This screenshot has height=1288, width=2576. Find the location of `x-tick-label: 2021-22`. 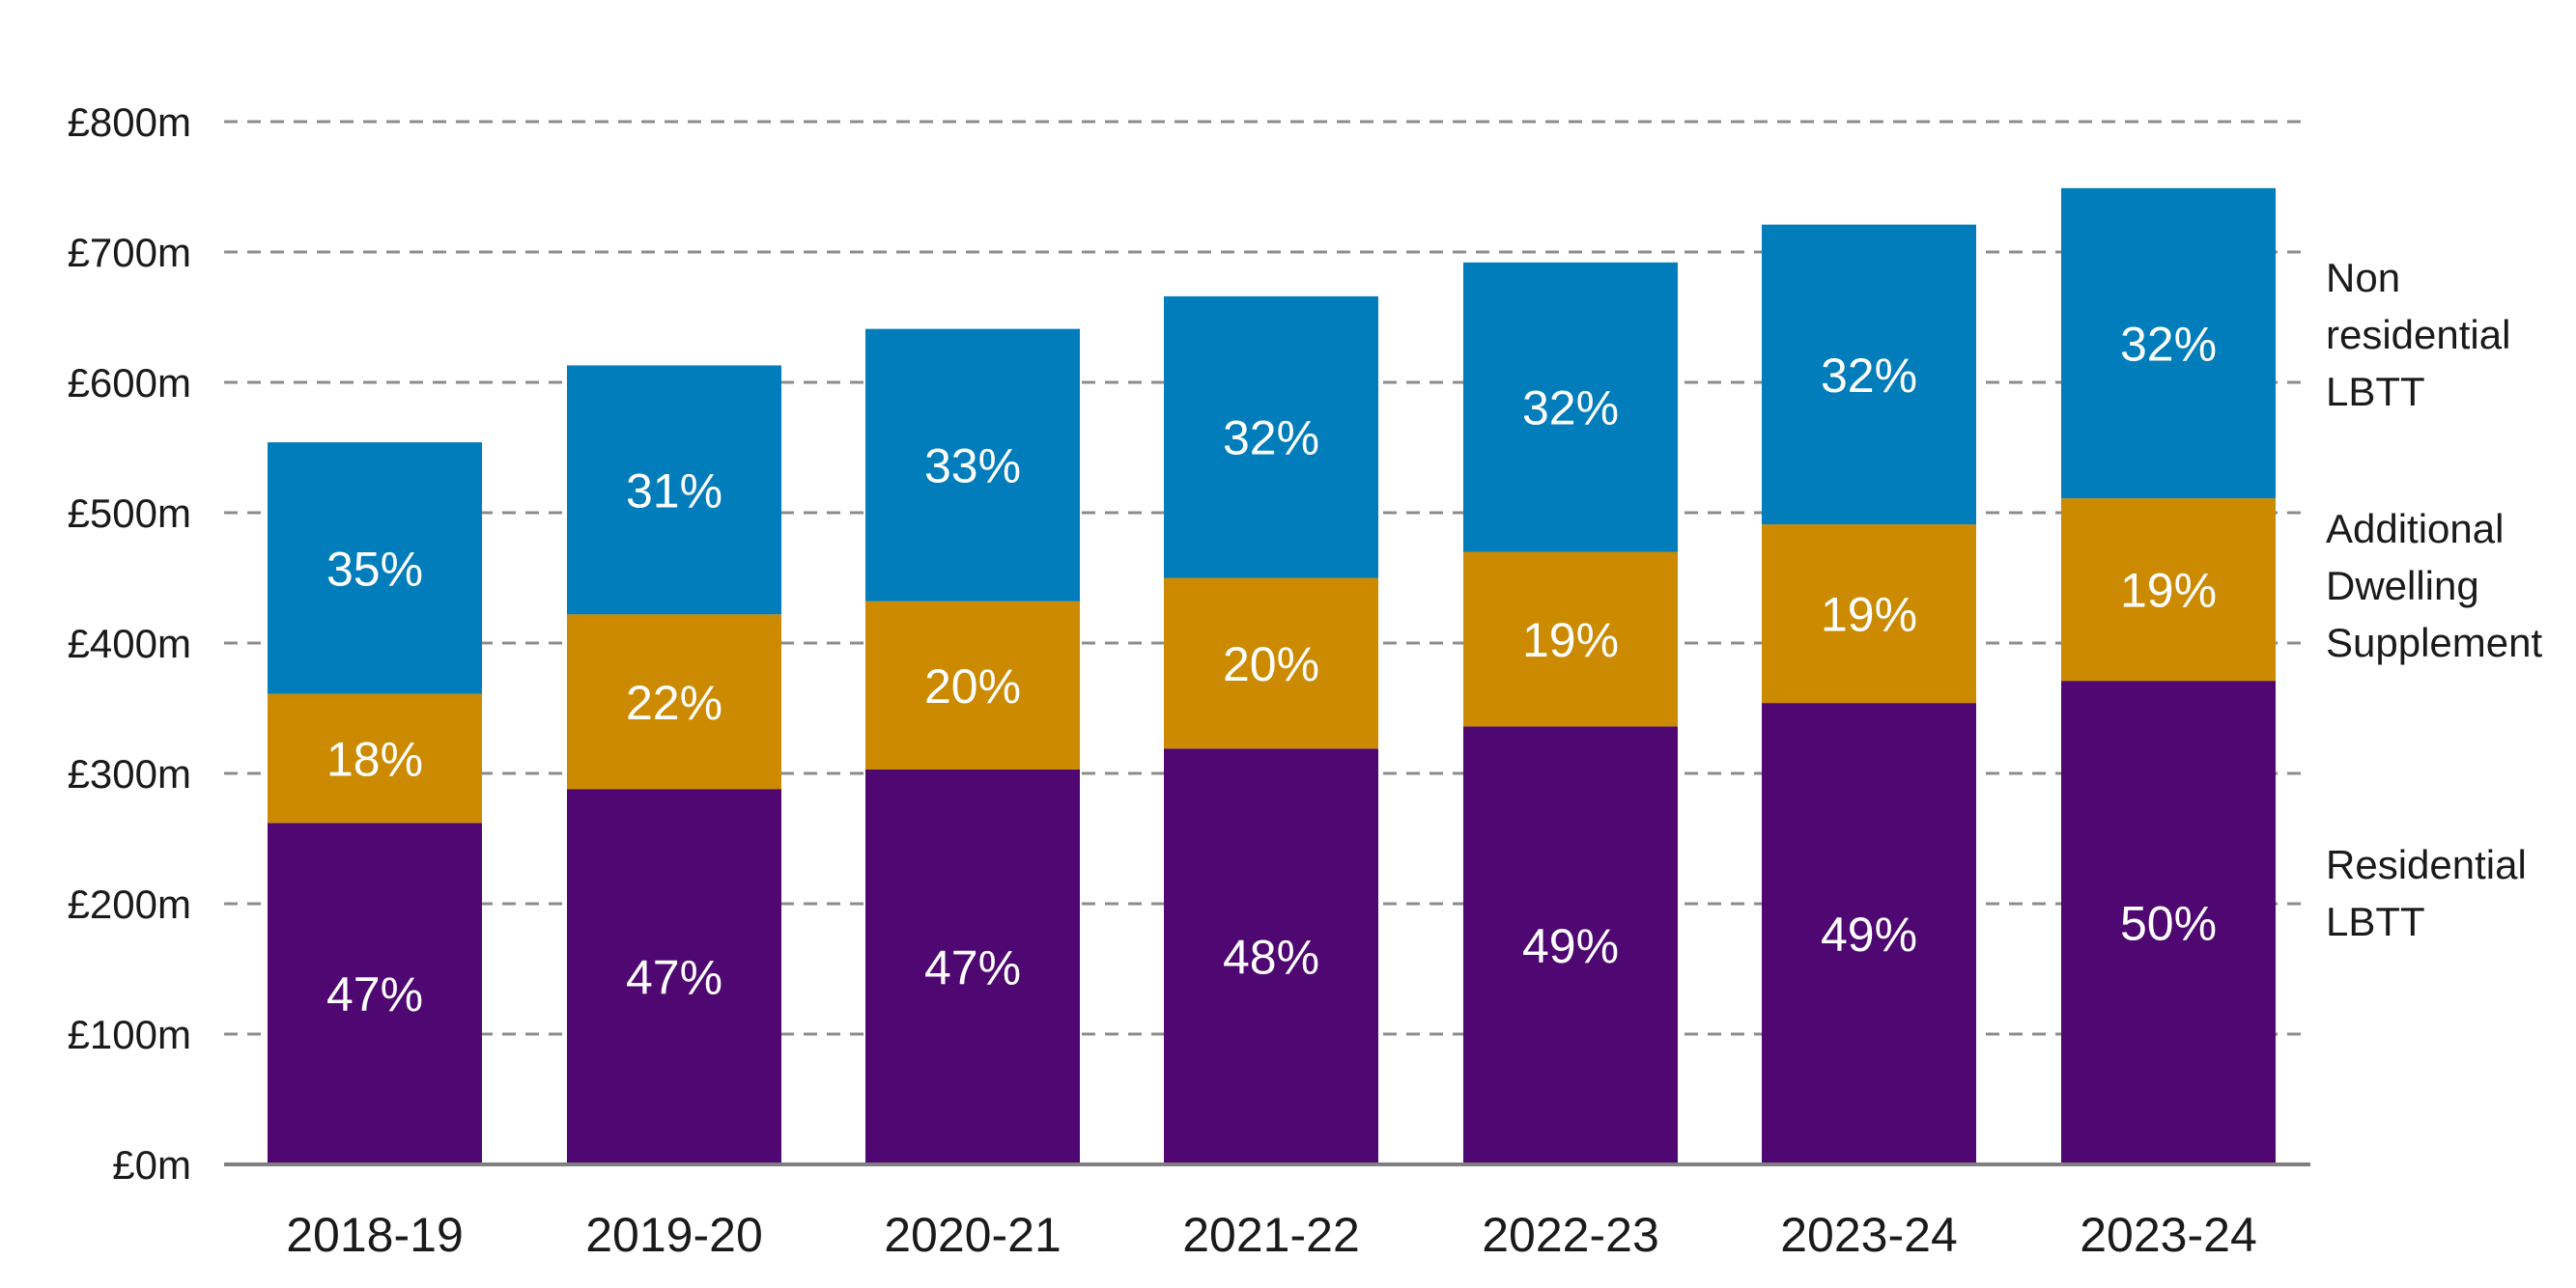

x-tick-label: 2021-22 is located at coordinates (1271, 1235).